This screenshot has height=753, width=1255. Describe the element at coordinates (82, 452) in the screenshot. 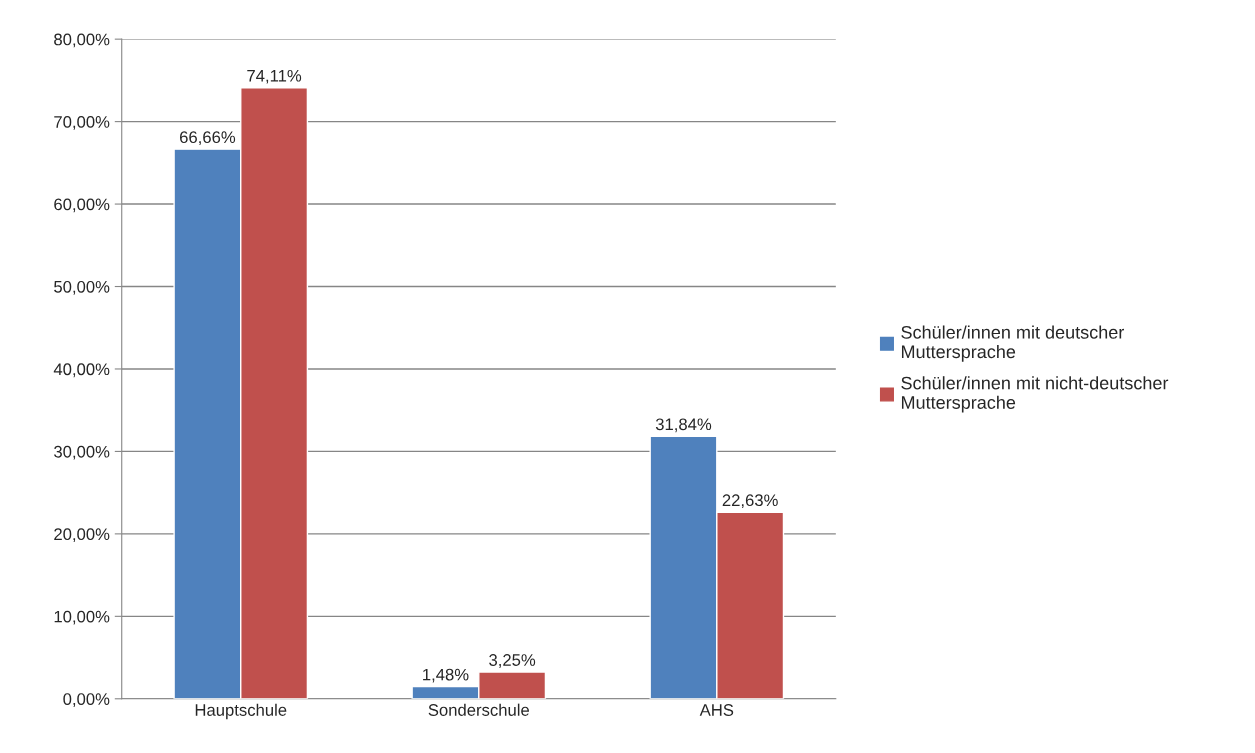

I see `y-tick-label: 30,00%` at that location.